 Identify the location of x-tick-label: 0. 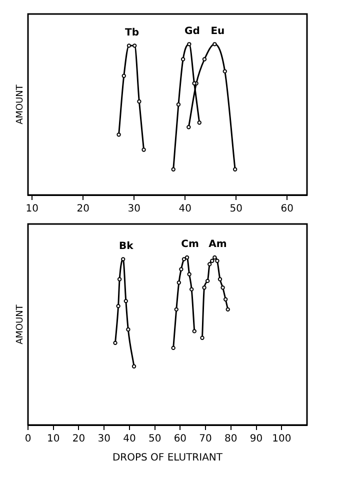
(28, 439).